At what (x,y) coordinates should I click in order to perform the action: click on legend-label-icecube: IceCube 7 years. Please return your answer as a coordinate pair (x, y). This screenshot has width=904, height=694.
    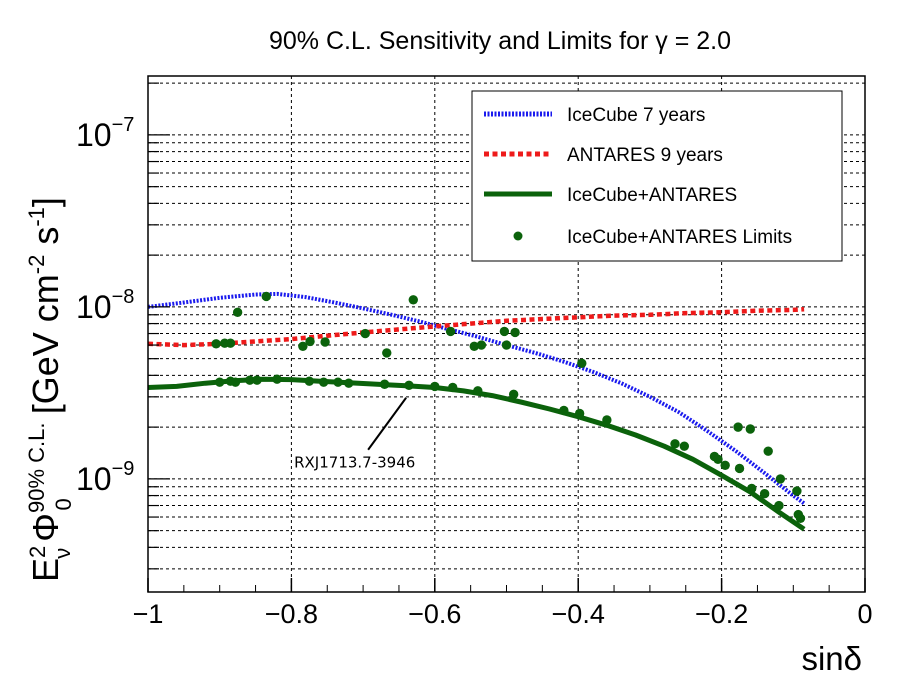
    Looking at the image, I should click on (636, 115).